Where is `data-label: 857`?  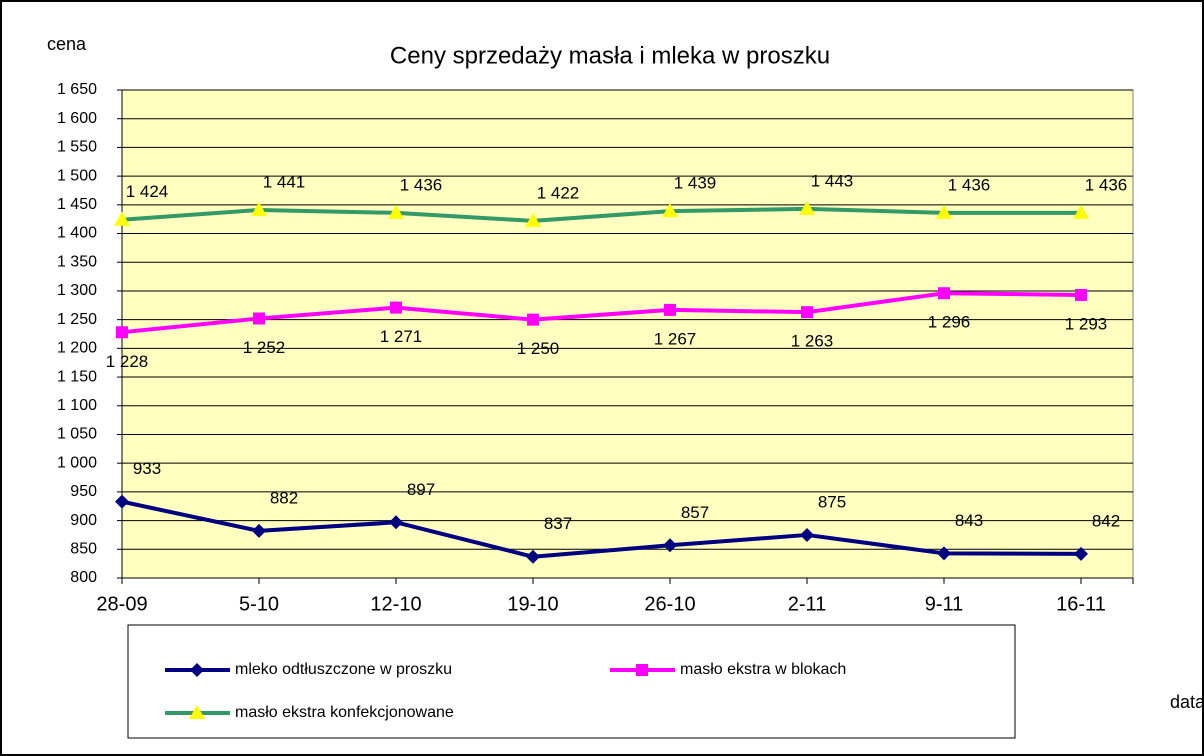
data-label: 857 is located at coordinates (695, 512).